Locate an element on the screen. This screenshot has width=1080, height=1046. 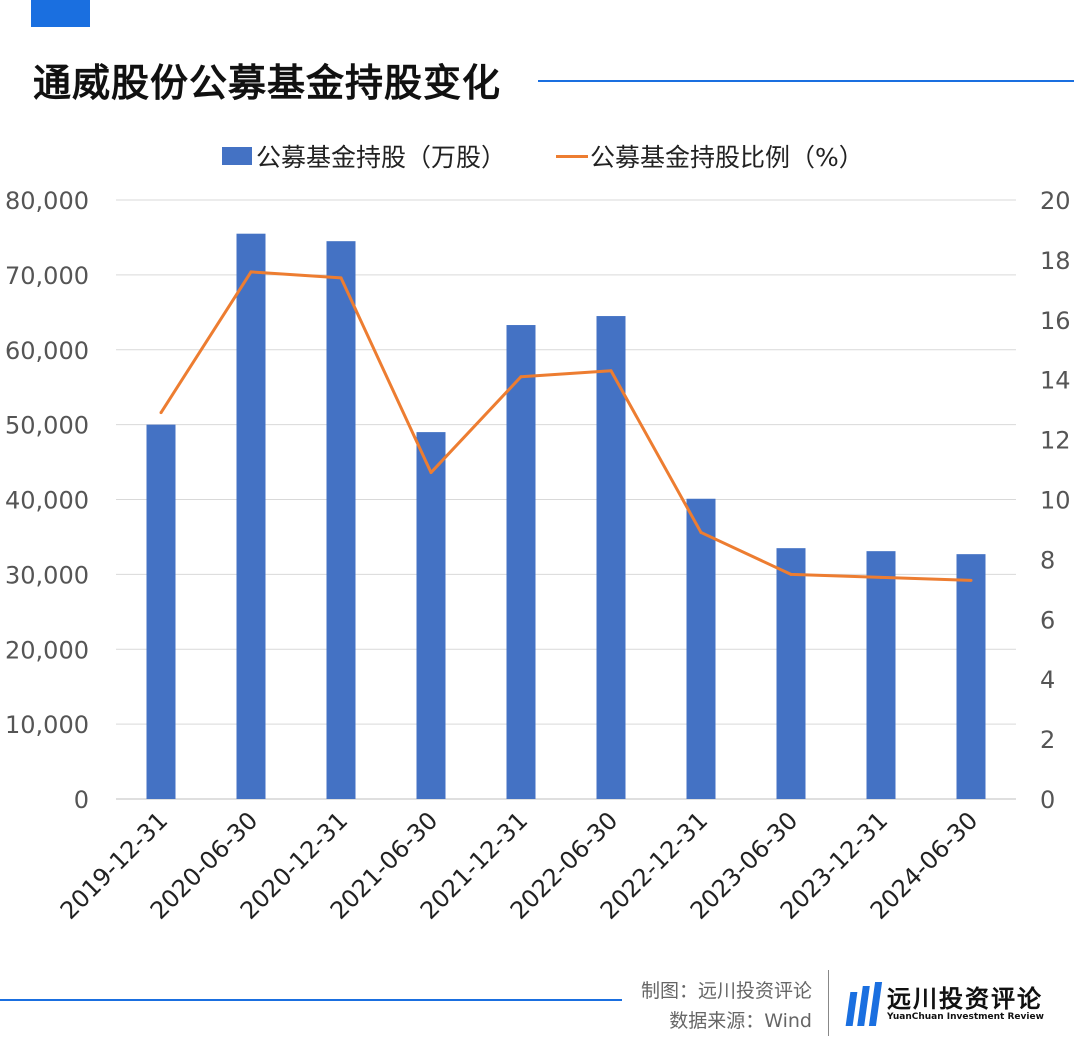
y-left-tick-label: 40,000 is located at coordinates (47, 501).